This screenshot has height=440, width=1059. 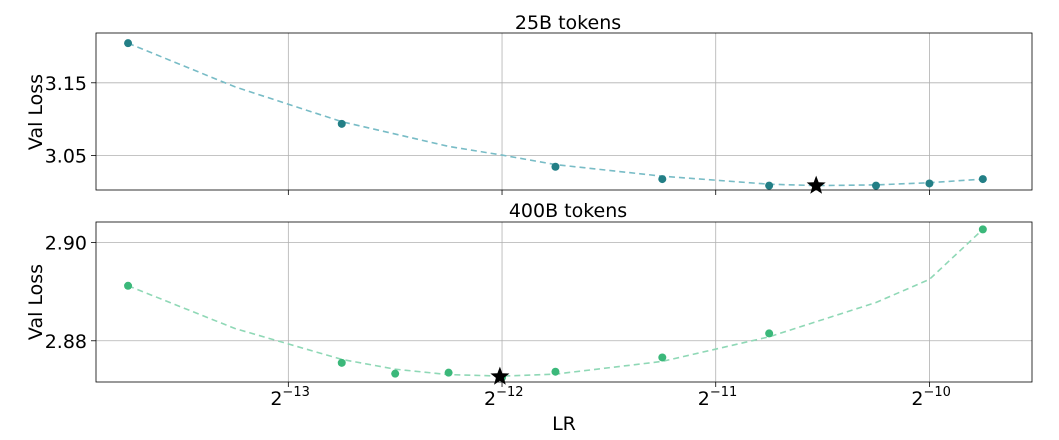 I want to click on x-axis-label: LR, so click(x=564, y=424).